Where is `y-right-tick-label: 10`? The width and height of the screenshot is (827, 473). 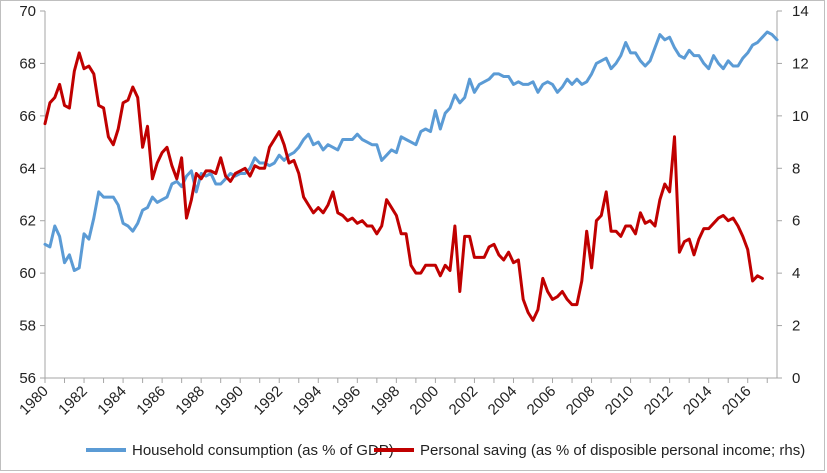 y-right-tick-label: 10 is located at coordinates (800, 116).